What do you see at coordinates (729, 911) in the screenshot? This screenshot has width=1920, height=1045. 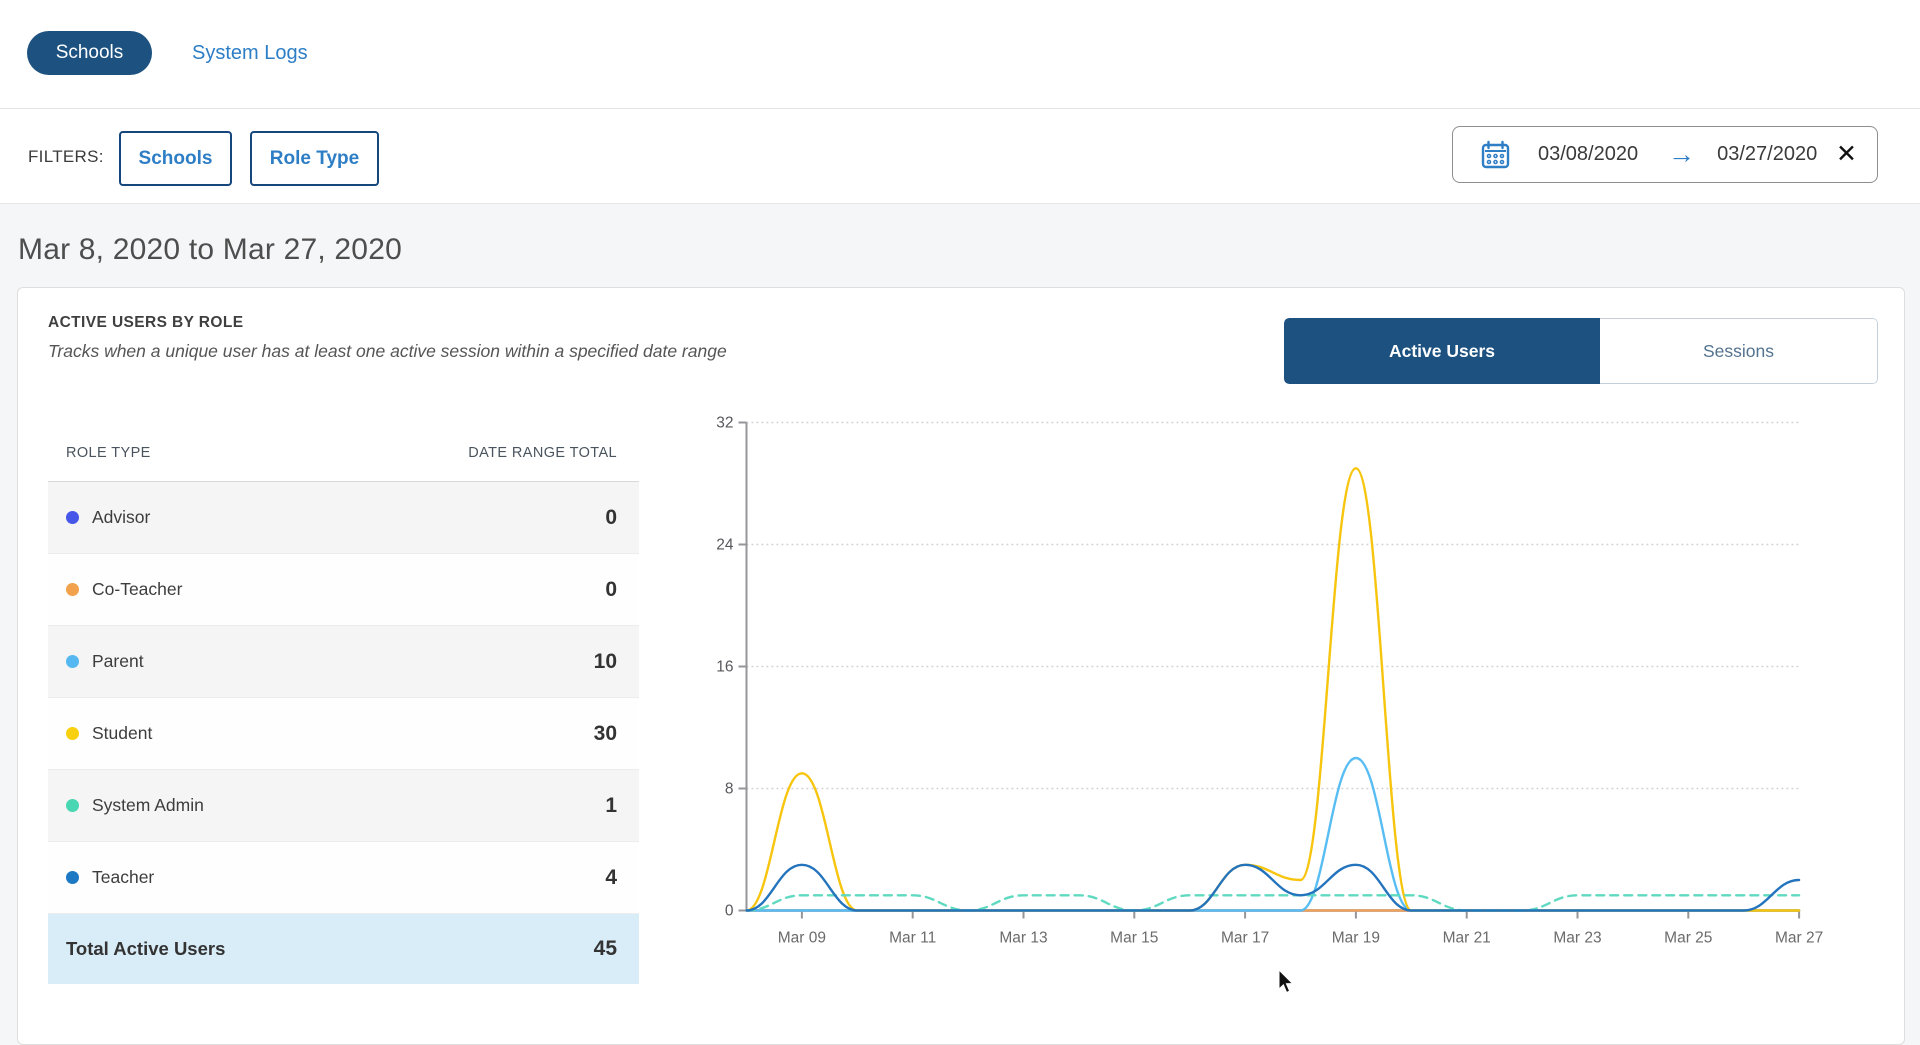 I see `svg-text: 0` at bounding box center [729, 911].